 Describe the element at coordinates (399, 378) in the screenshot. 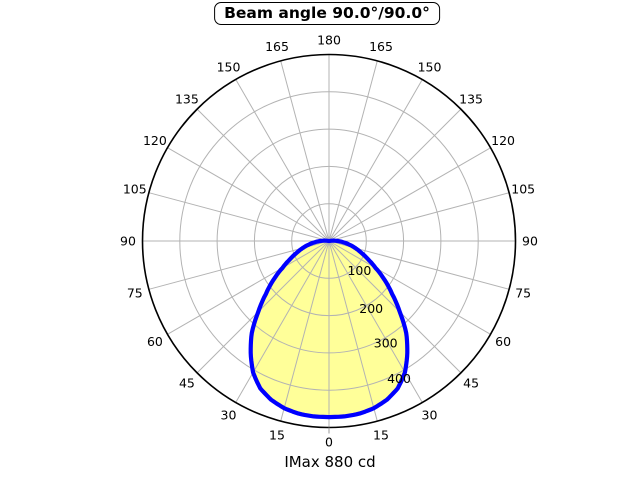

I see `r-tick-label: 400` at that location.